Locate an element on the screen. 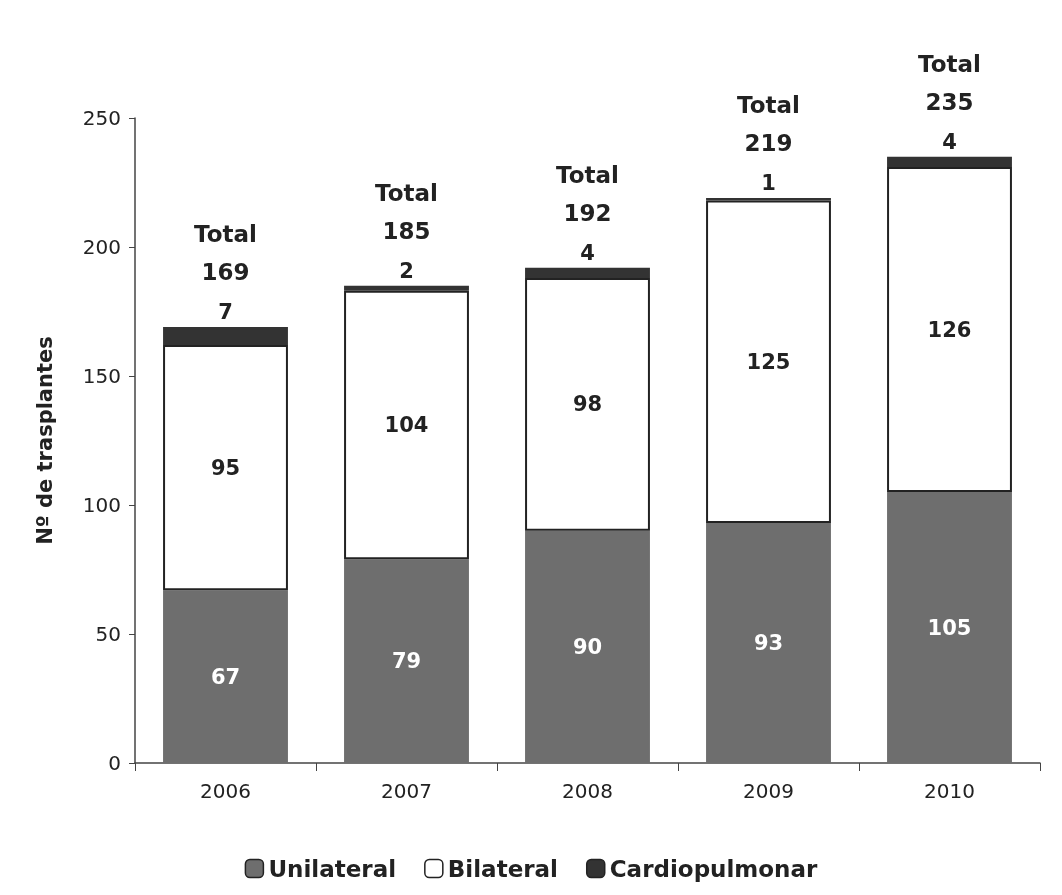 This screenshot has height=895, width=1062. y-tick-label: 0 is located at coordinates (114, 763).